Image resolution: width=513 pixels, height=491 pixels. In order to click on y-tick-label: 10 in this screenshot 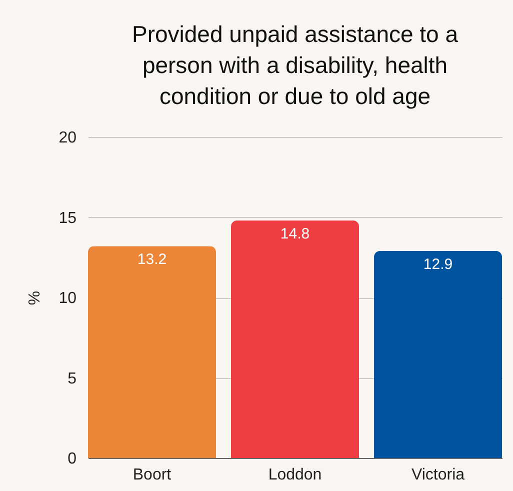, I will do `click(67, 298)`.